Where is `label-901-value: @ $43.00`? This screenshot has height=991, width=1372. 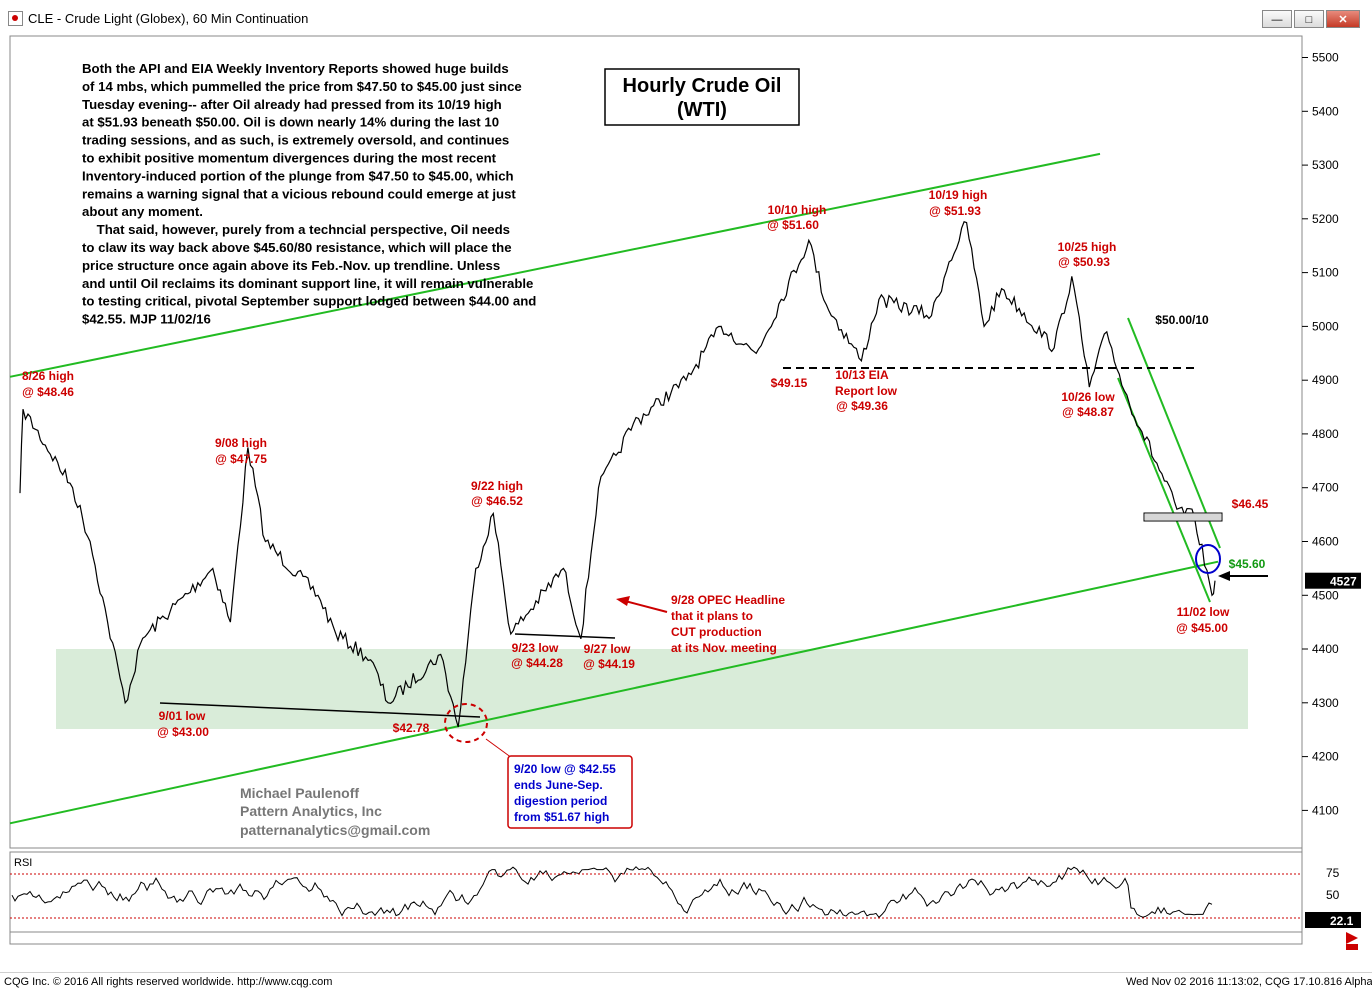
label-901-value: @ $43.00 is located at coordinates (183, 732).